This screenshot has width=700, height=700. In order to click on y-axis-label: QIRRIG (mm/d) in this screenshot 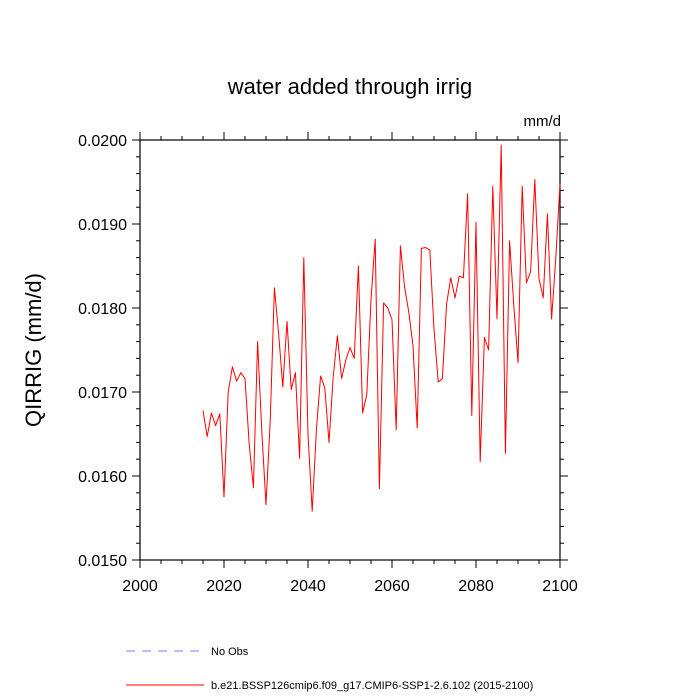, I will do `click(33, 350)`.